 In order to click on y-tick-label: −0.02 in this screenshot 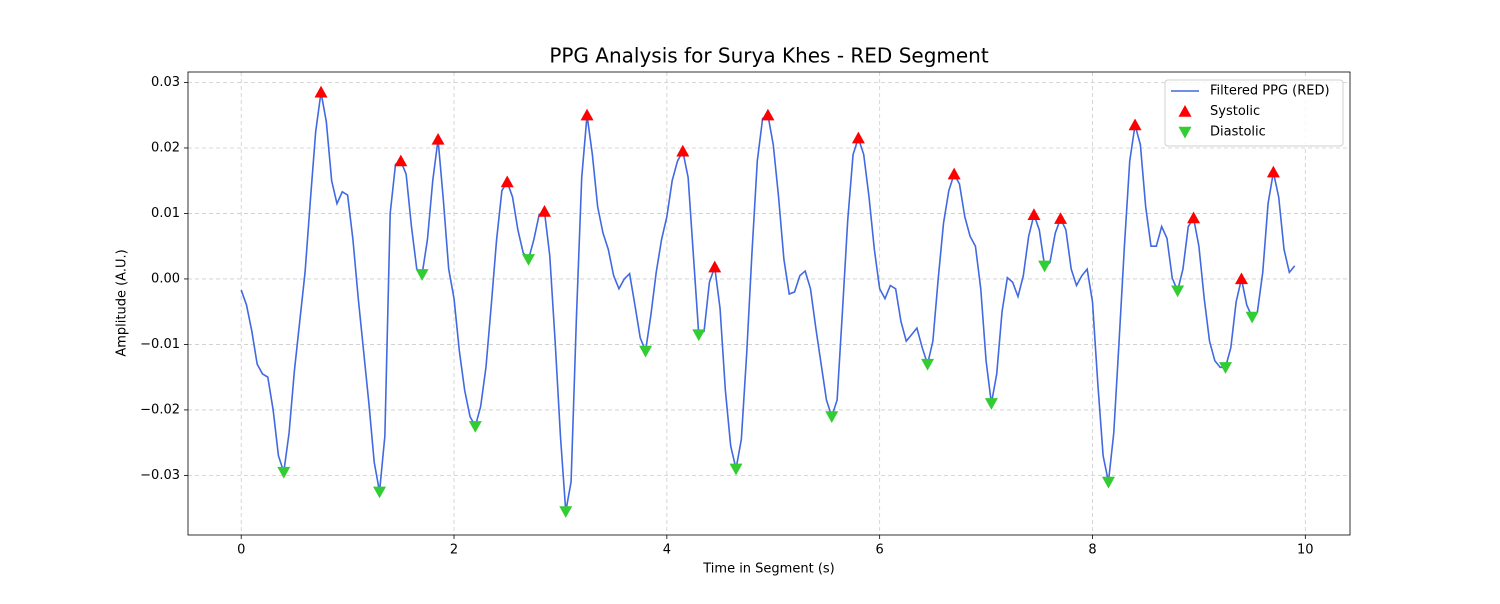, I will do `click(160, 409)`.